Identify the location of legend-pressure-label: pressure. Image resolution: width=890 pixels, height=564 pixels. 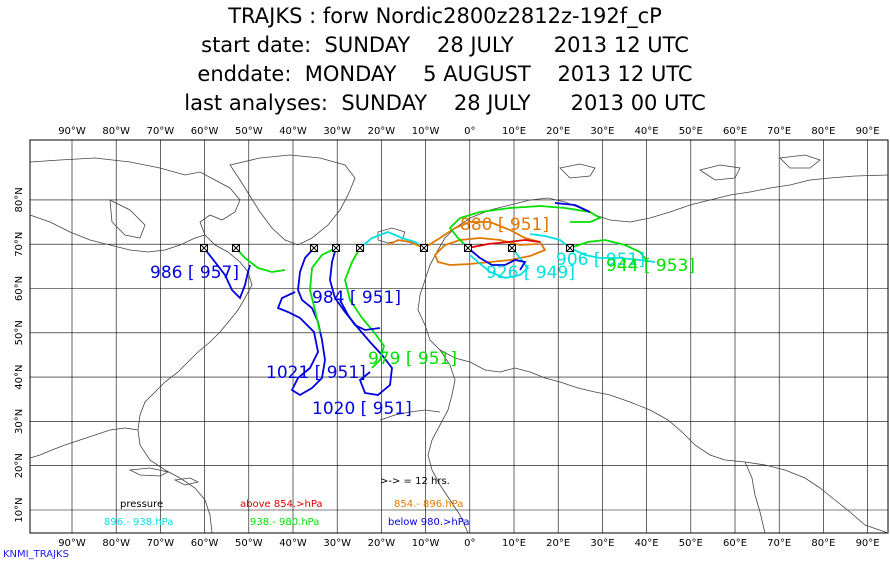
(141, 504).